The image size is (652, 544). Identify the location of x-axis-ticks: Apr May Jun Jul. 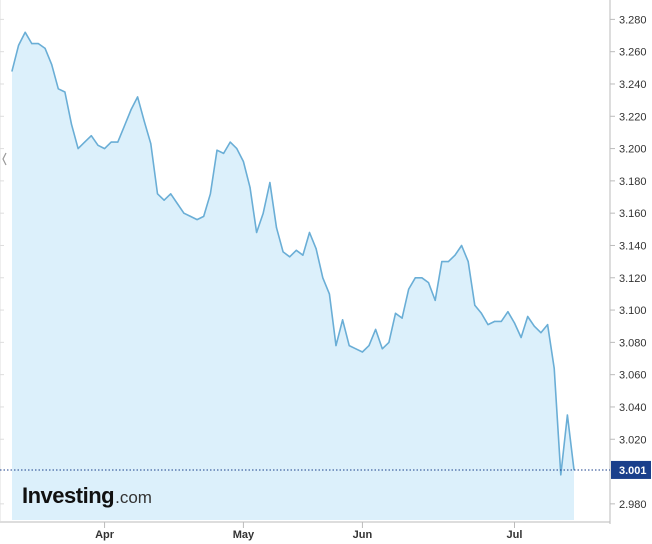
(308, 531).